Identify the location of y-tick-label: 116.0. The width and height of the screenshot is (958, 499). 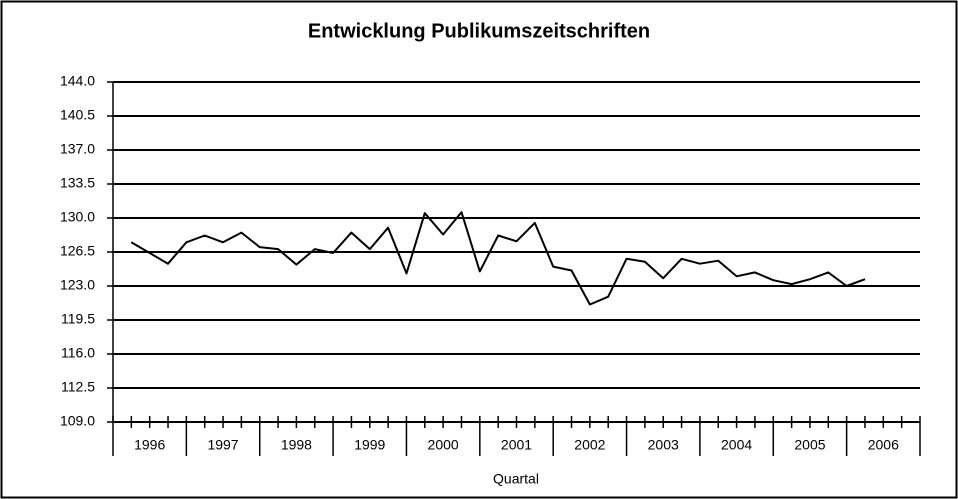
(78, 353).